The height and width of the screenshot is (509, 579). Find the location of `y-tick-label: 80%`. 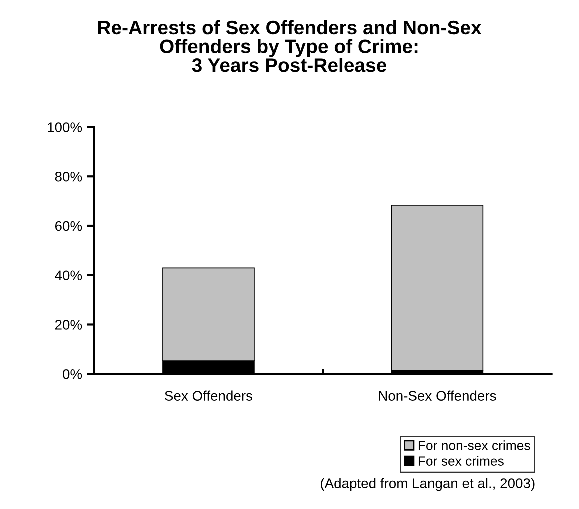

y-tick-label: 80% is located at coordinates (68, 177).